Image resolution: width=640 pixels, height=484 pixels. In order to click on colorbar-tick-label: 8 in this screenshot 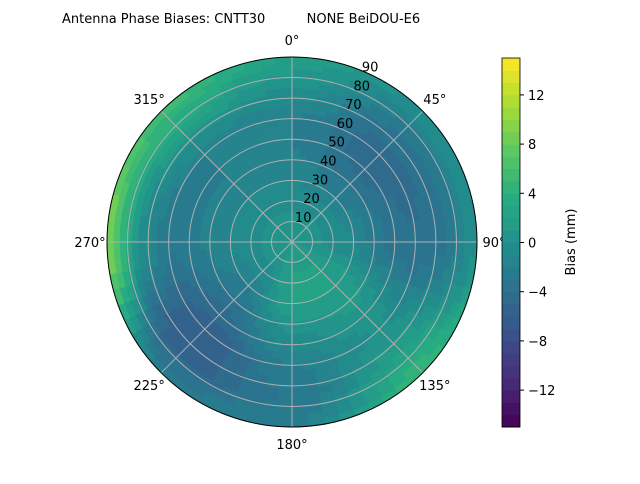, I will do `click(532, 145)`.